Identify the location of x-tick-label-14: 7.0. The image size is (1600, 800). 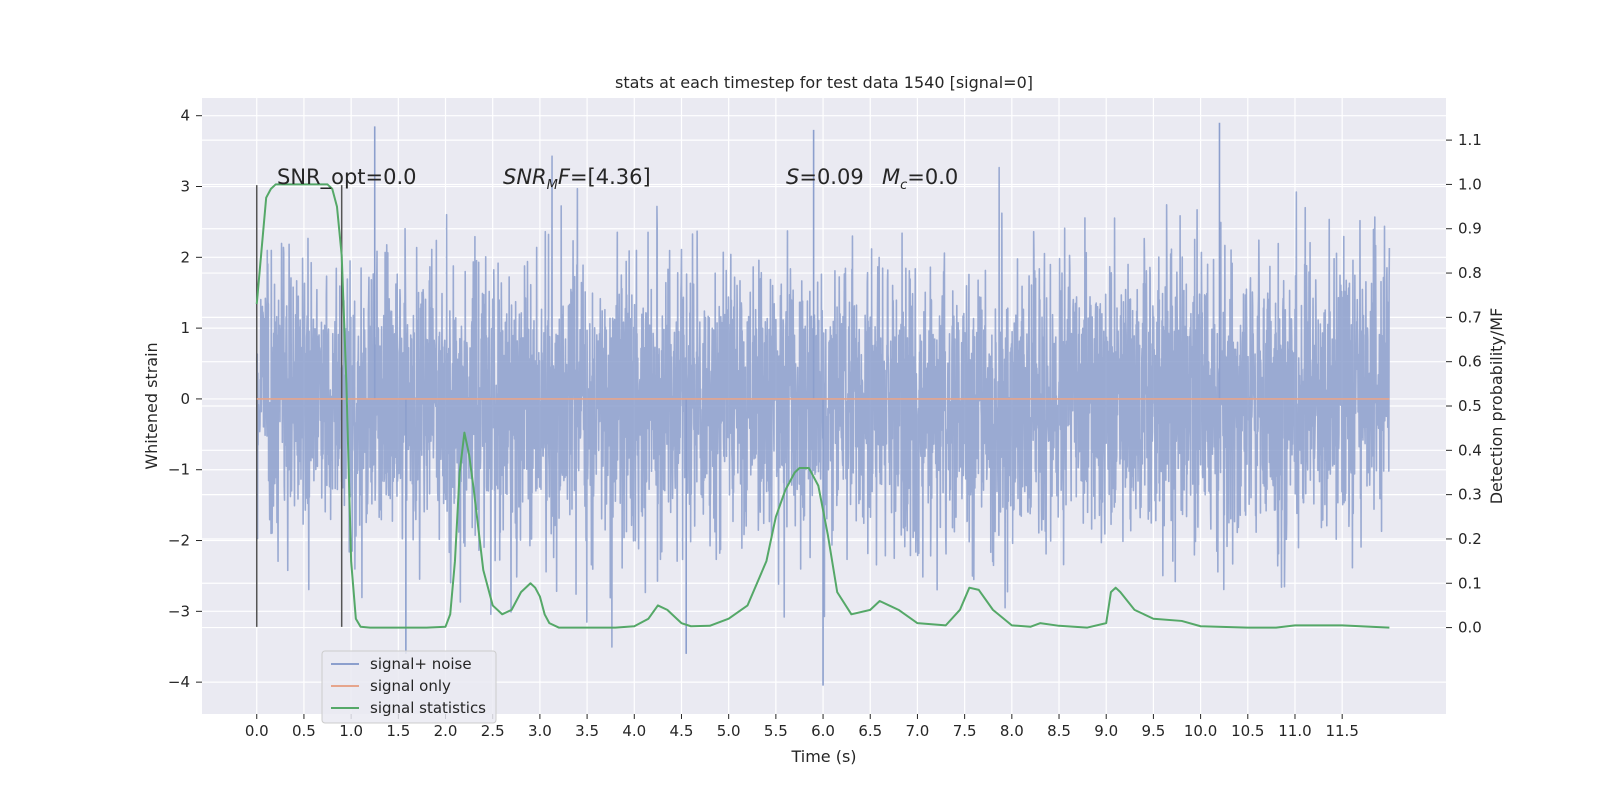
(918, 731).